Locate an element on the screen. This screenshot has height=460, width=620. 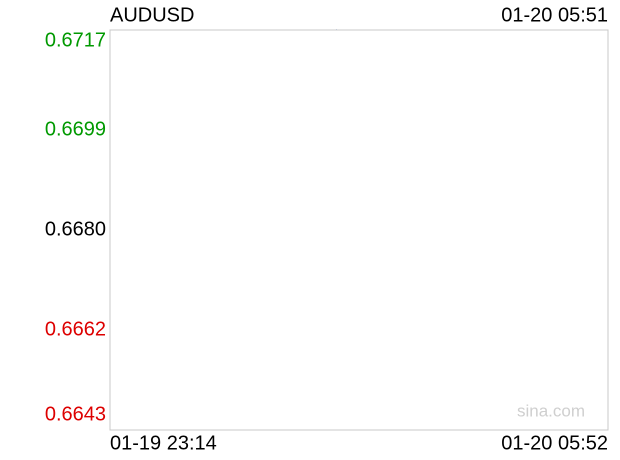
y-tick-label: 0.6643 is located at coordinates (75, 414).